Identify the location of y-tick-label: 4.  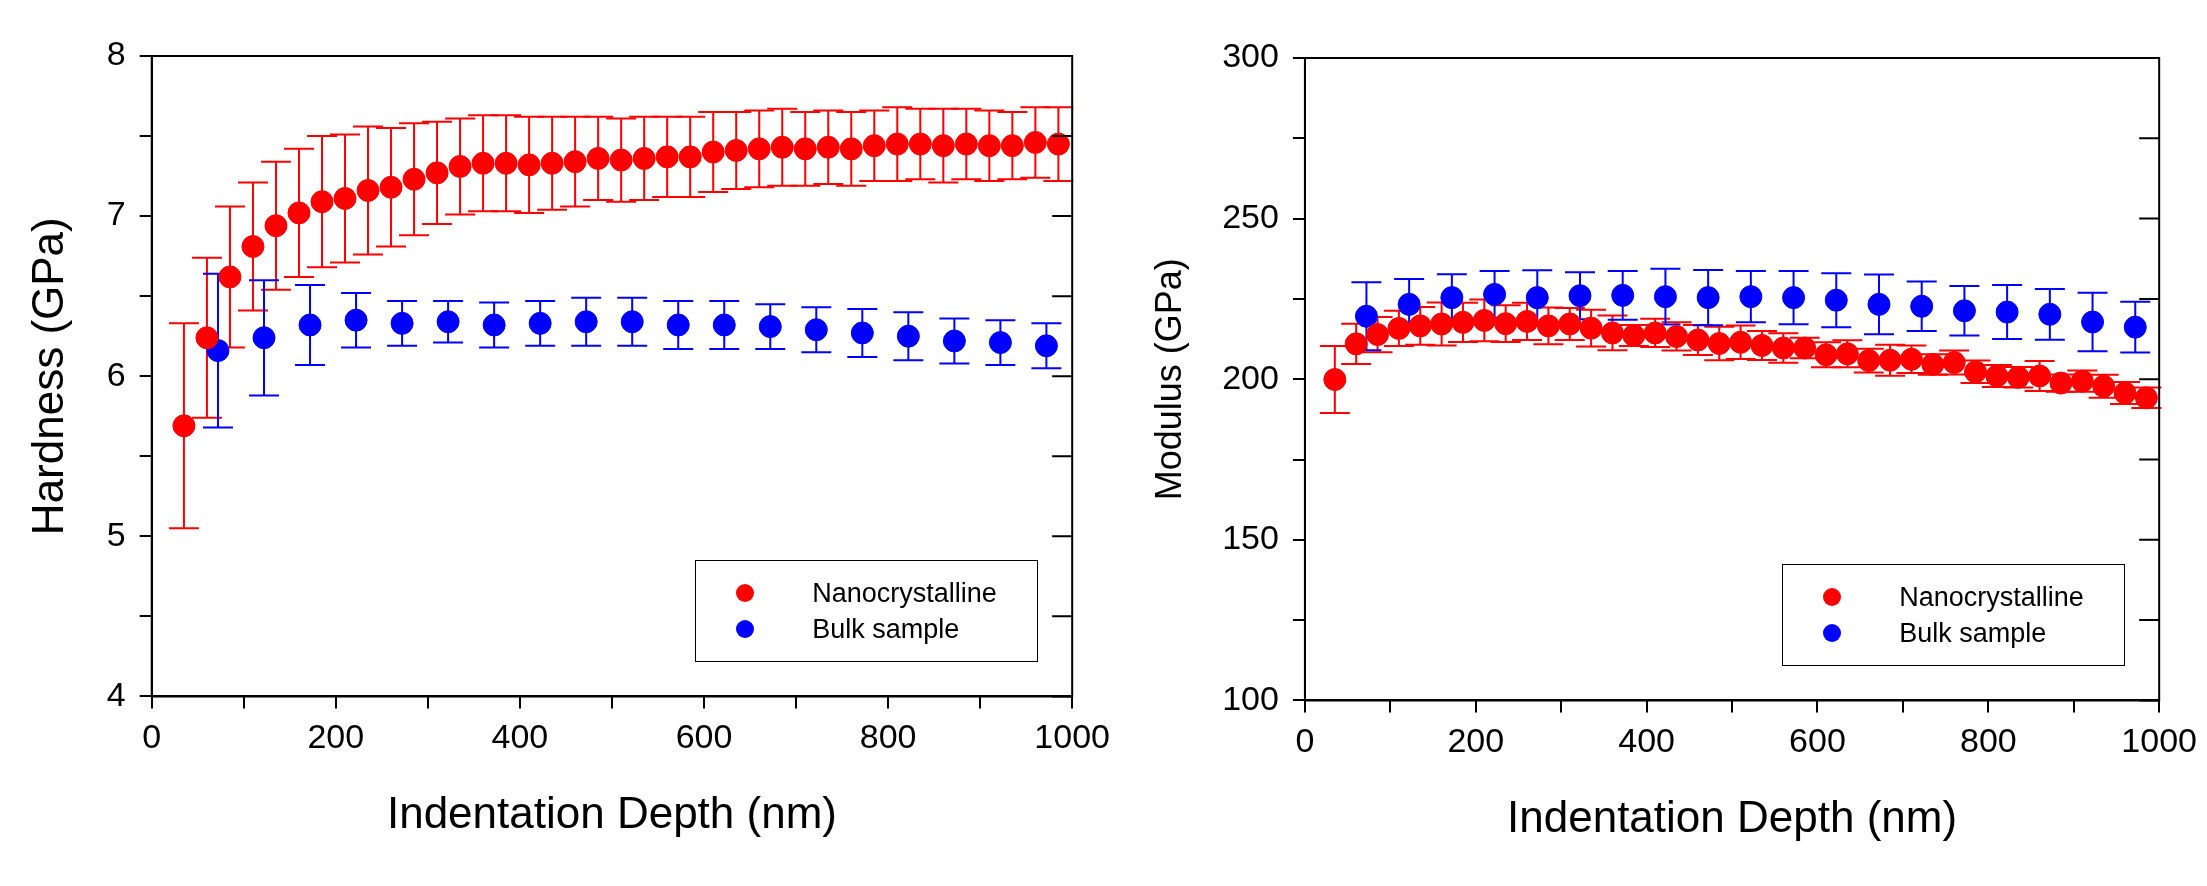
(116, 693).